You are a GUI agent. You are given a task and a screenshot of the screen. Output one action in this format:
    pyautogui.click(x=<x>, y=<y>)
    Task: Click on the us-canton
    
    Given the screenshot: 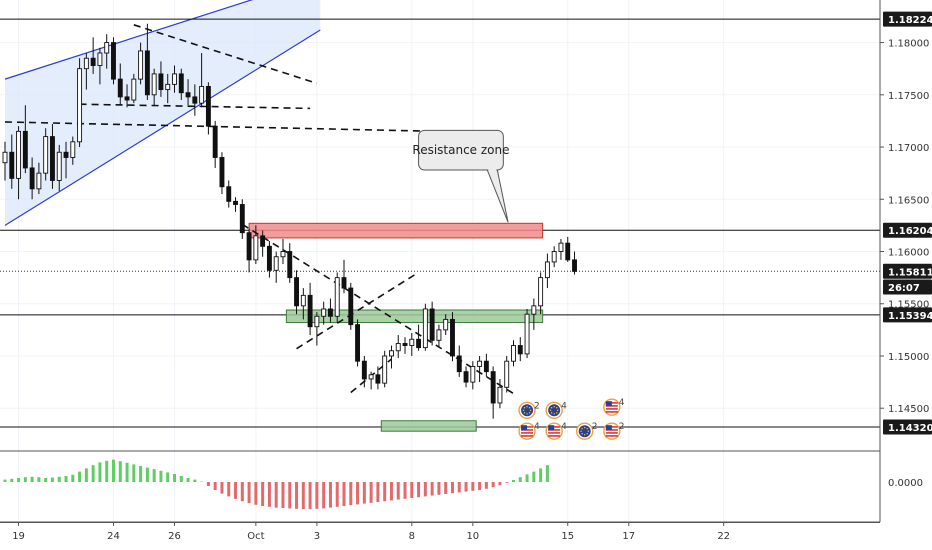 What is the action you would take?
    pyautogui.click(x=524, y=428)
    